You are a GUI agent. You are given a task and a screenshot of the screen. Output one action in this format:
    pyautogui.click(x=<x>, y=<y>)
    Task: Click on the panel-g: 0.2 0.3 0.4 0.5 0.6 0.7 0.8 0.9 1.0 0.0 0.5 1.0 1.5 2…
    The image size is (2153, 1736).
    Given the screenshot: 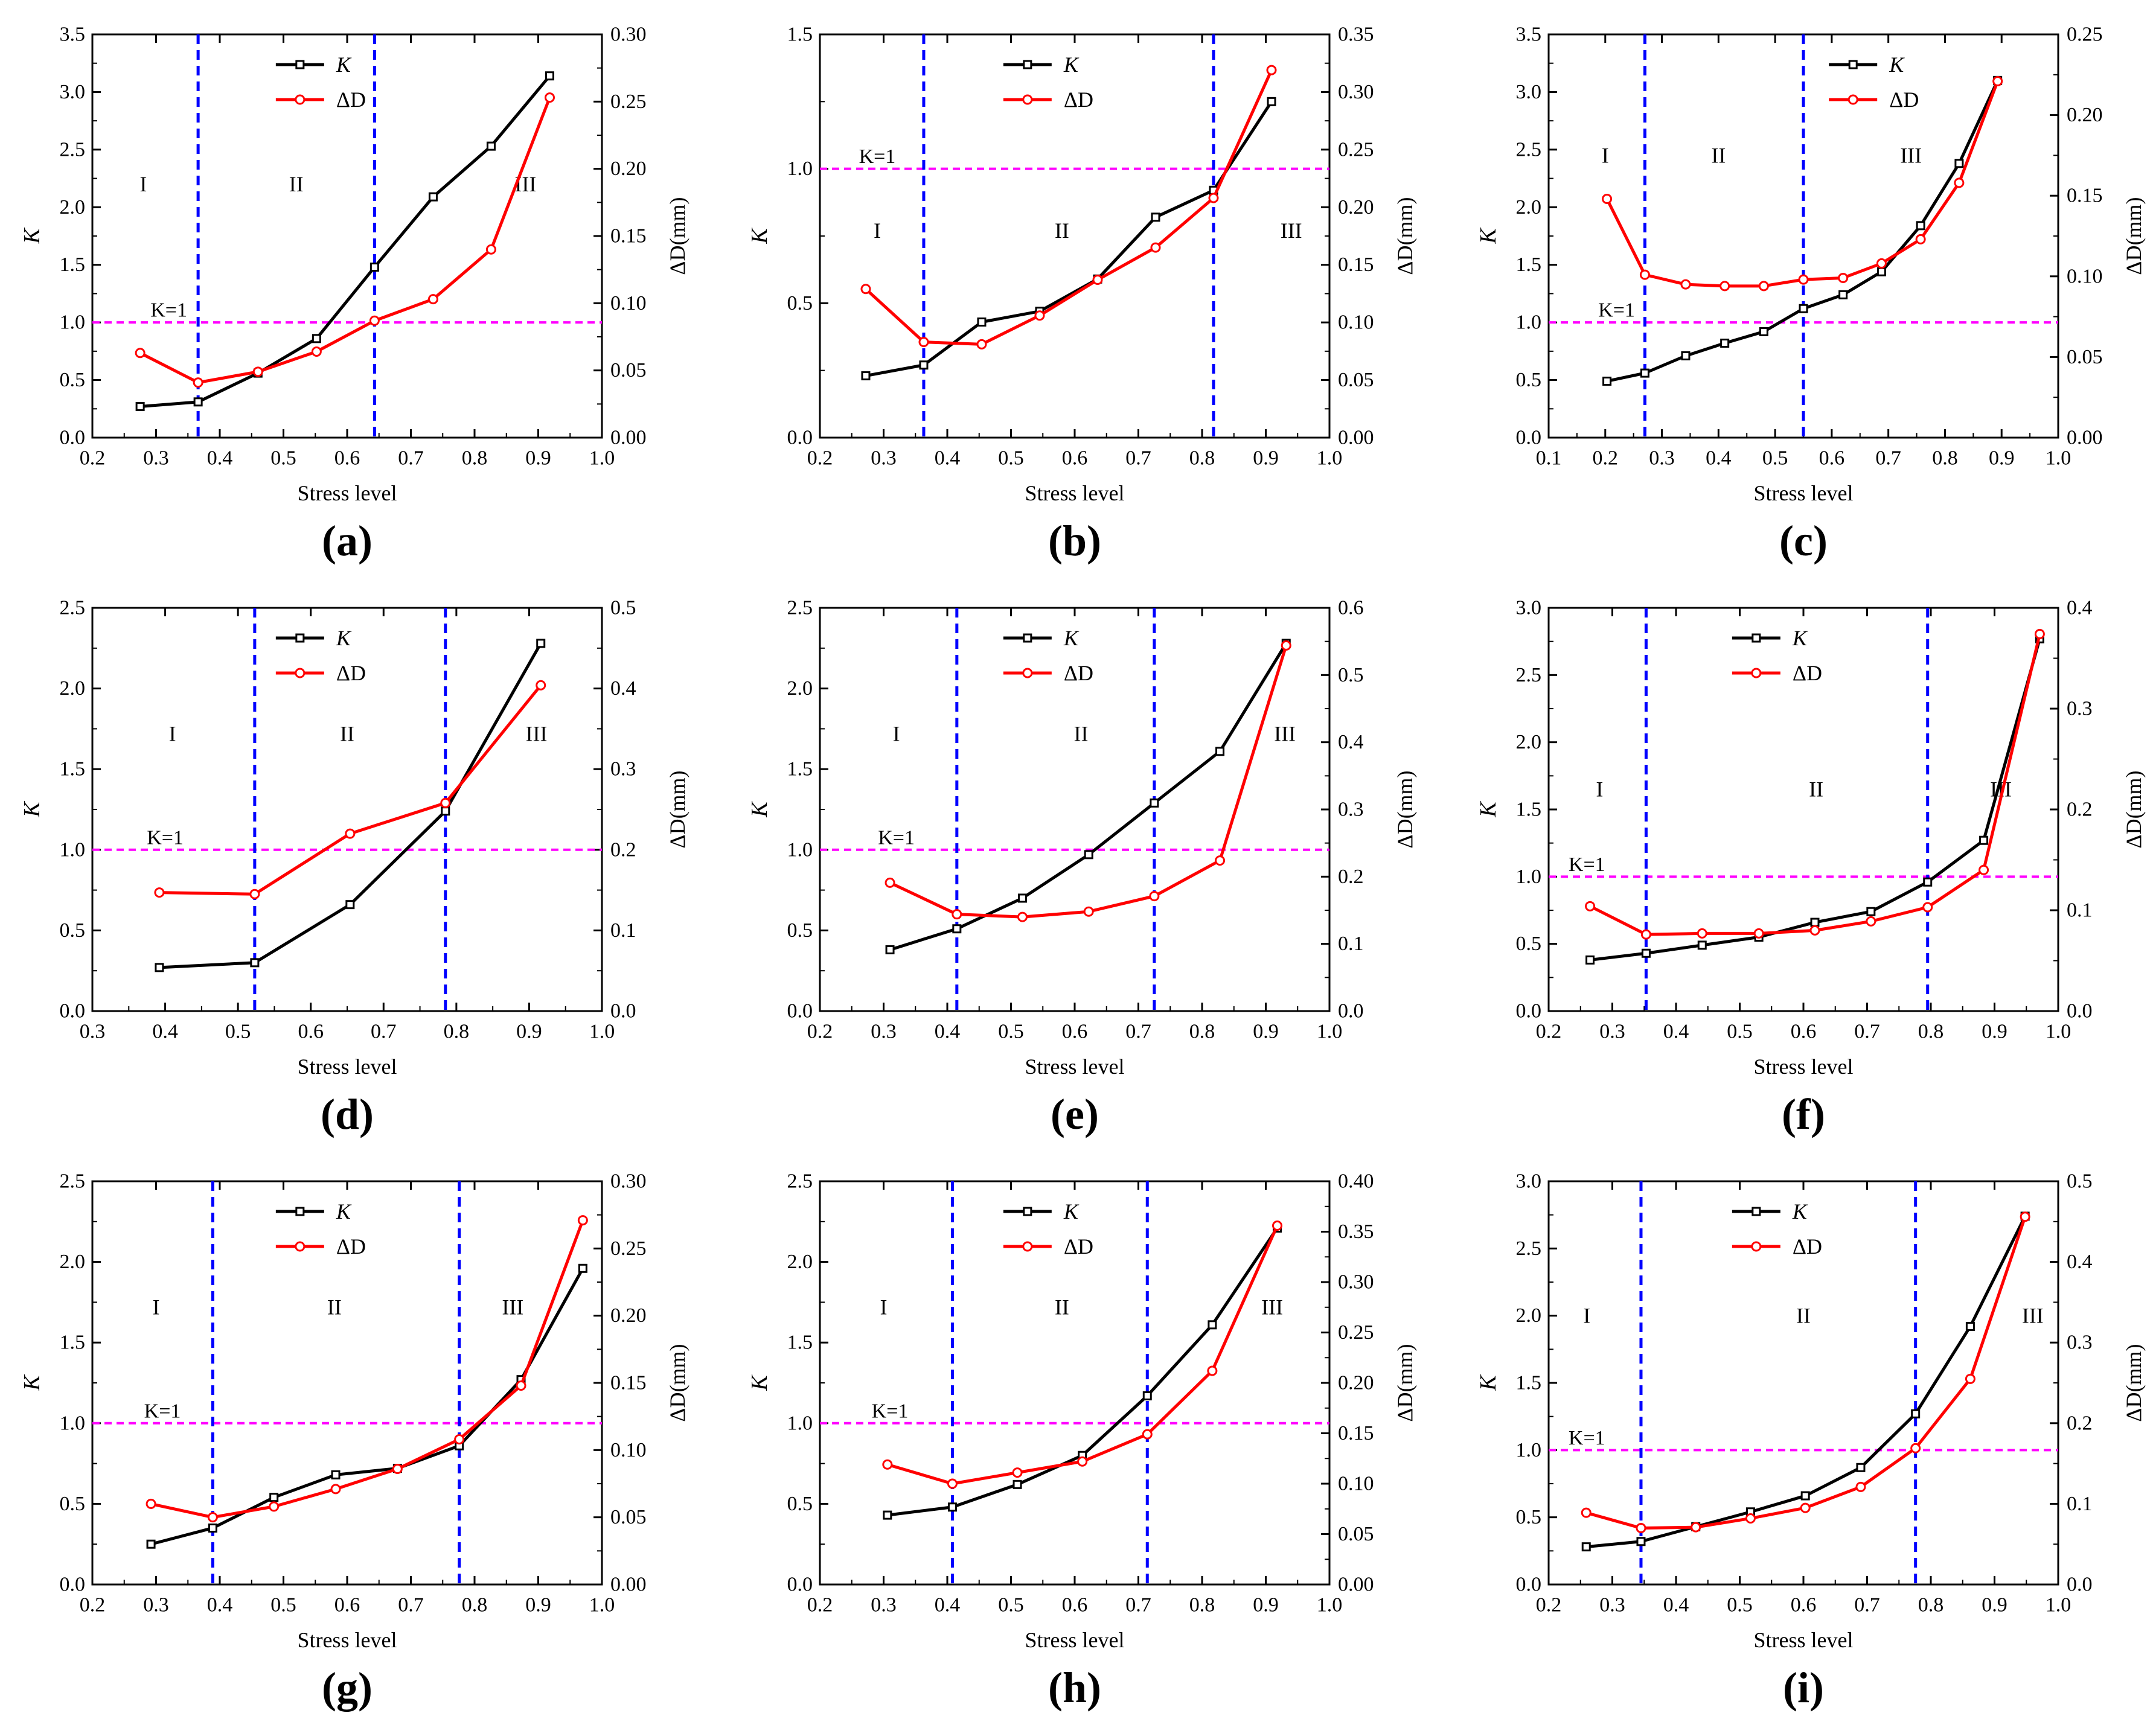 What is the action you would take?
    pyautogui.click(x=354, y=1411)
    